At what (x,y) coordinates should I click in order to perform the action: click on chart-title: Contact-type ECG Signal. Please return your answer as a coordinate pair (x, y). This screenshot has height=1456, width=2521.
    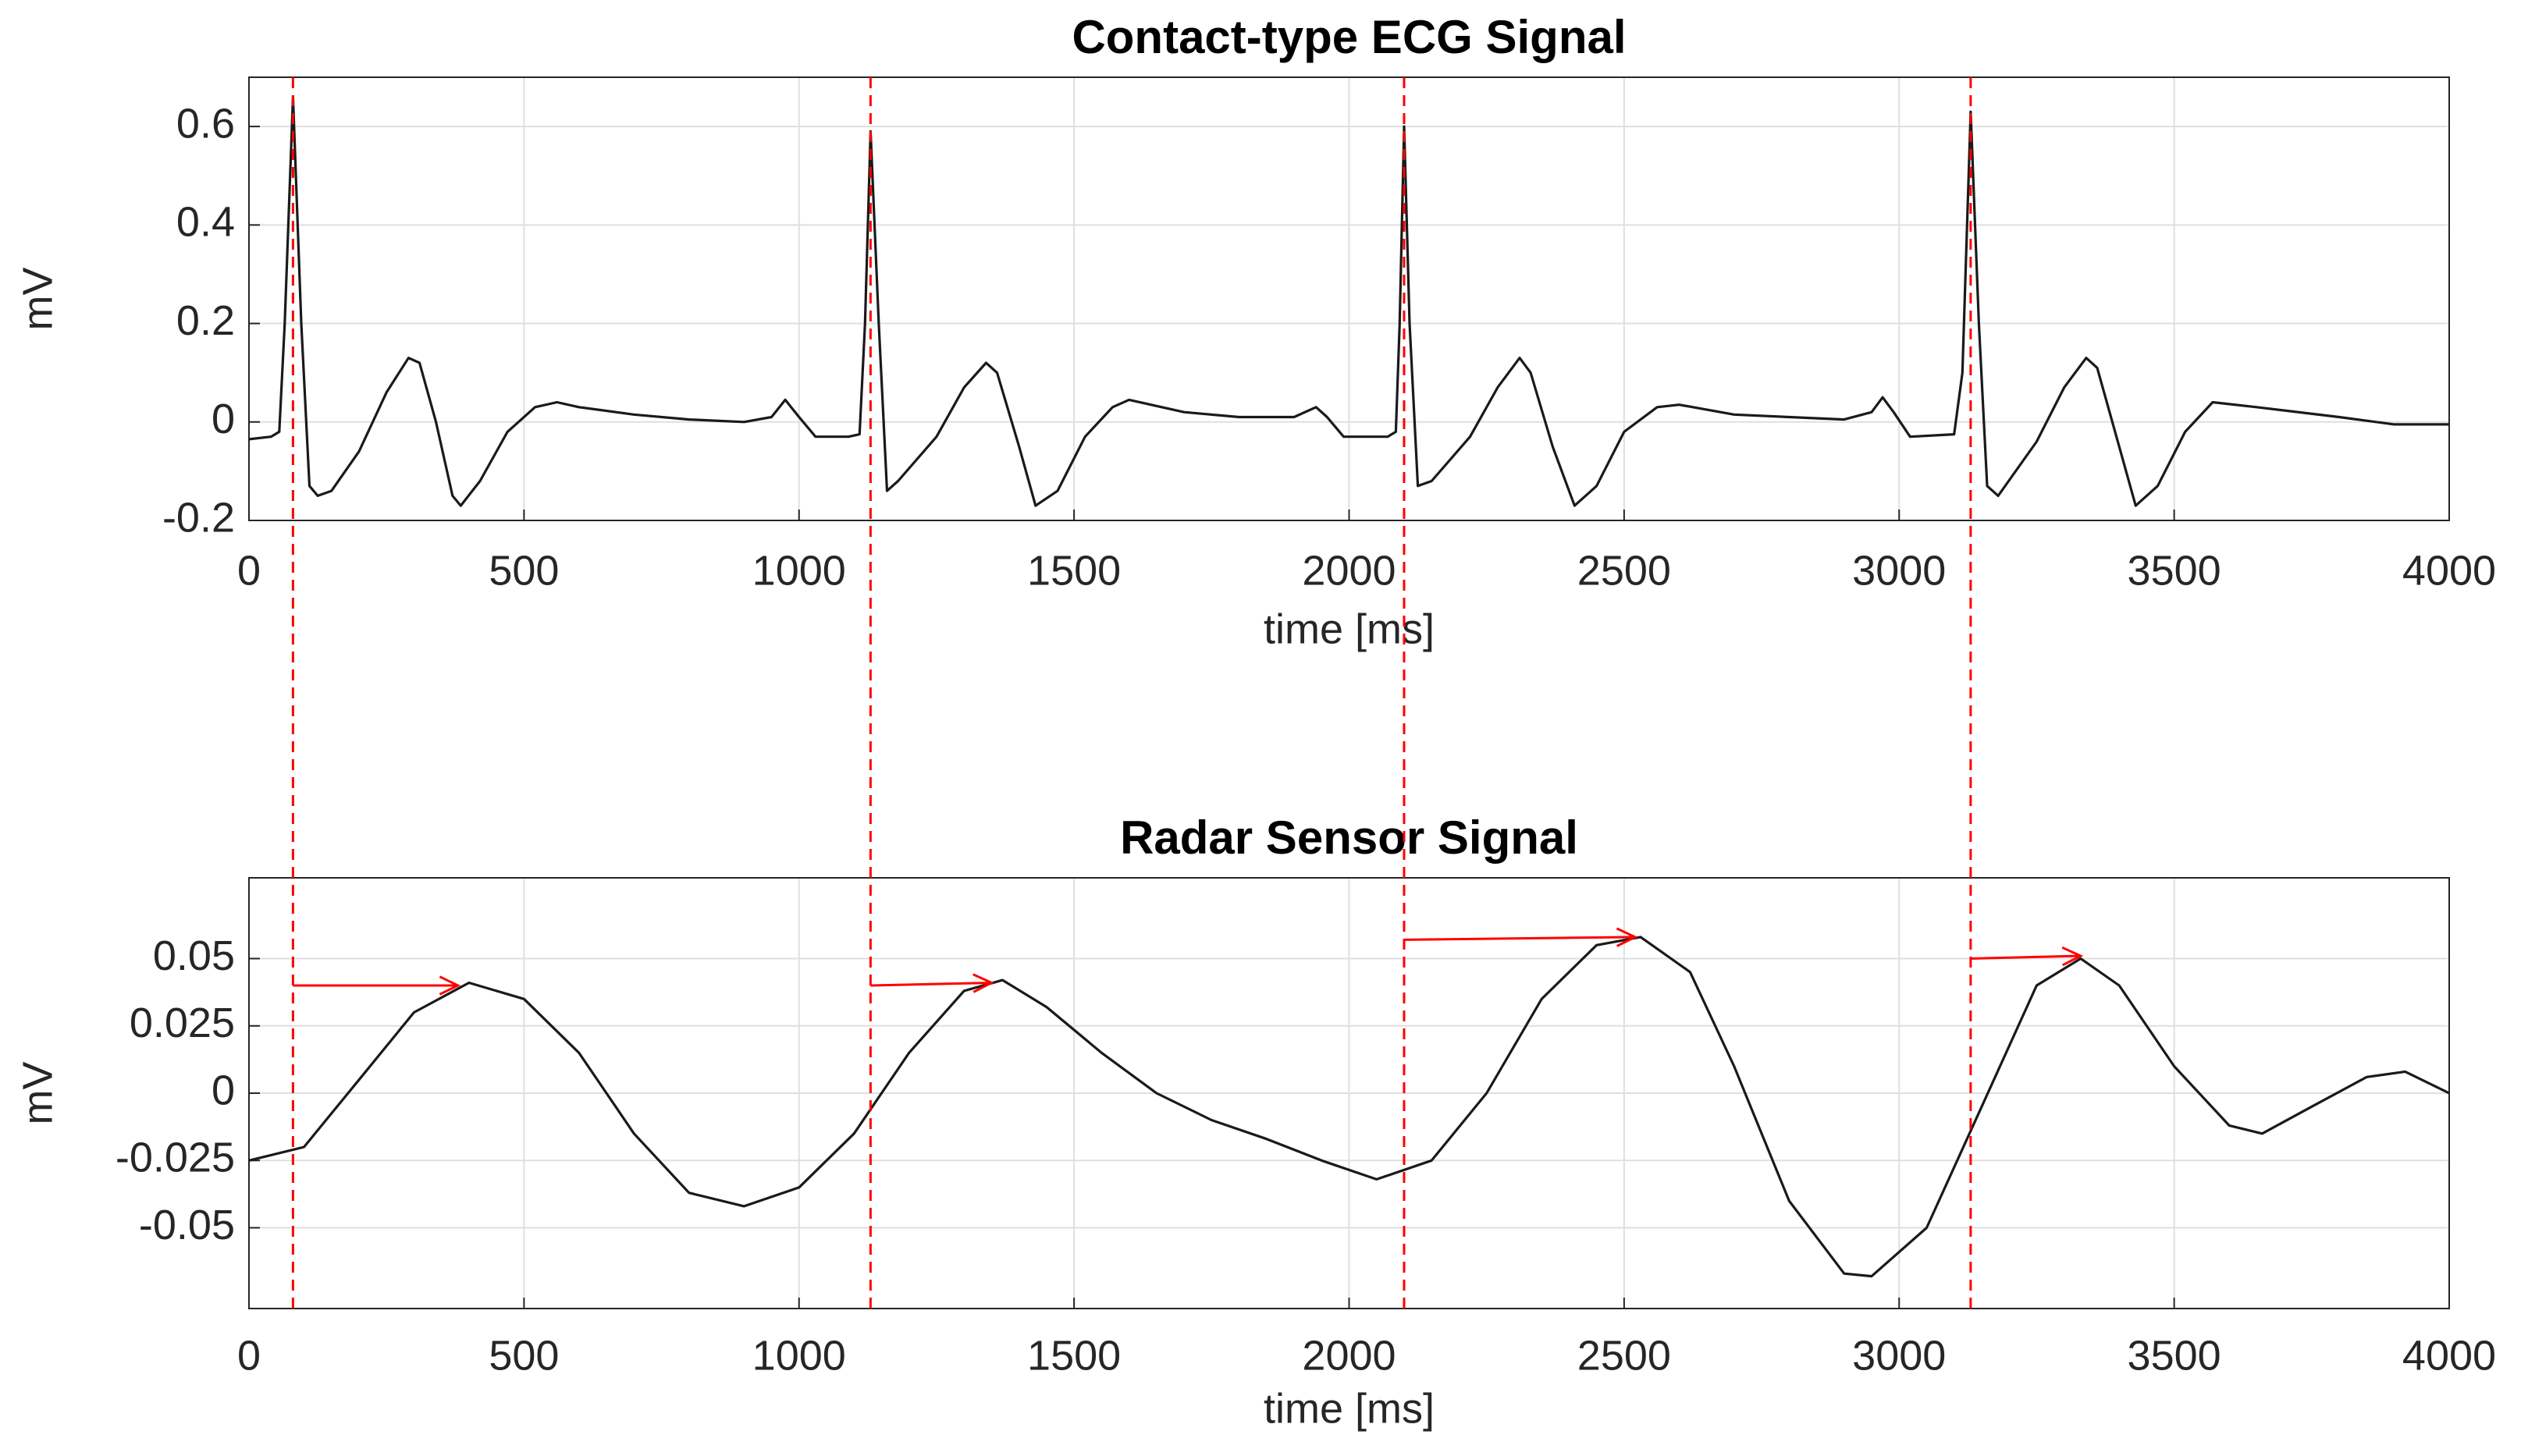
    Looking at the image, I should click on (1349, 37).